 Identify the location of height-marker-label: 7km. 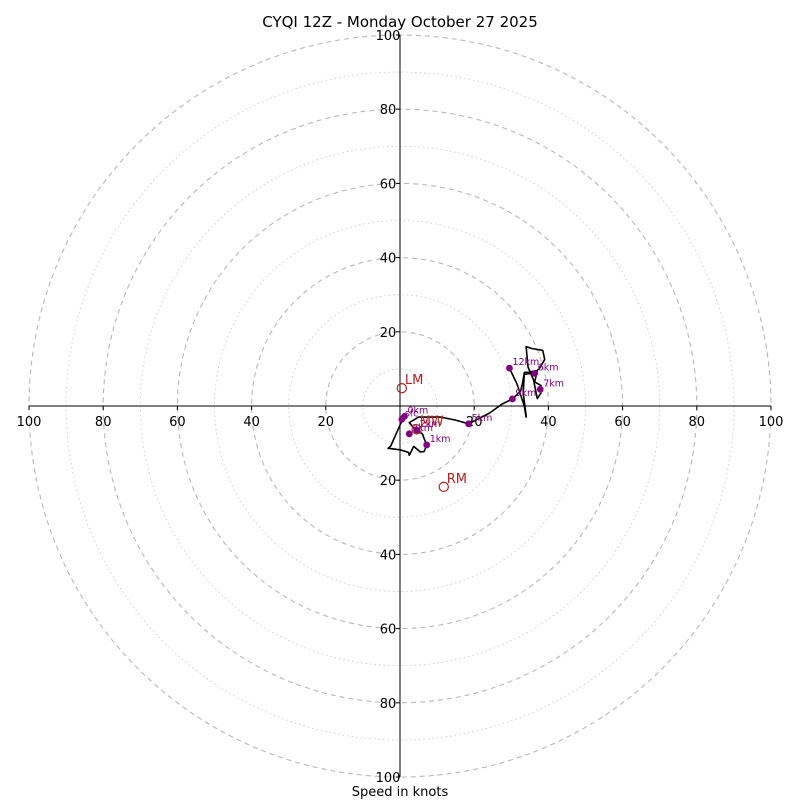
(553, 383).